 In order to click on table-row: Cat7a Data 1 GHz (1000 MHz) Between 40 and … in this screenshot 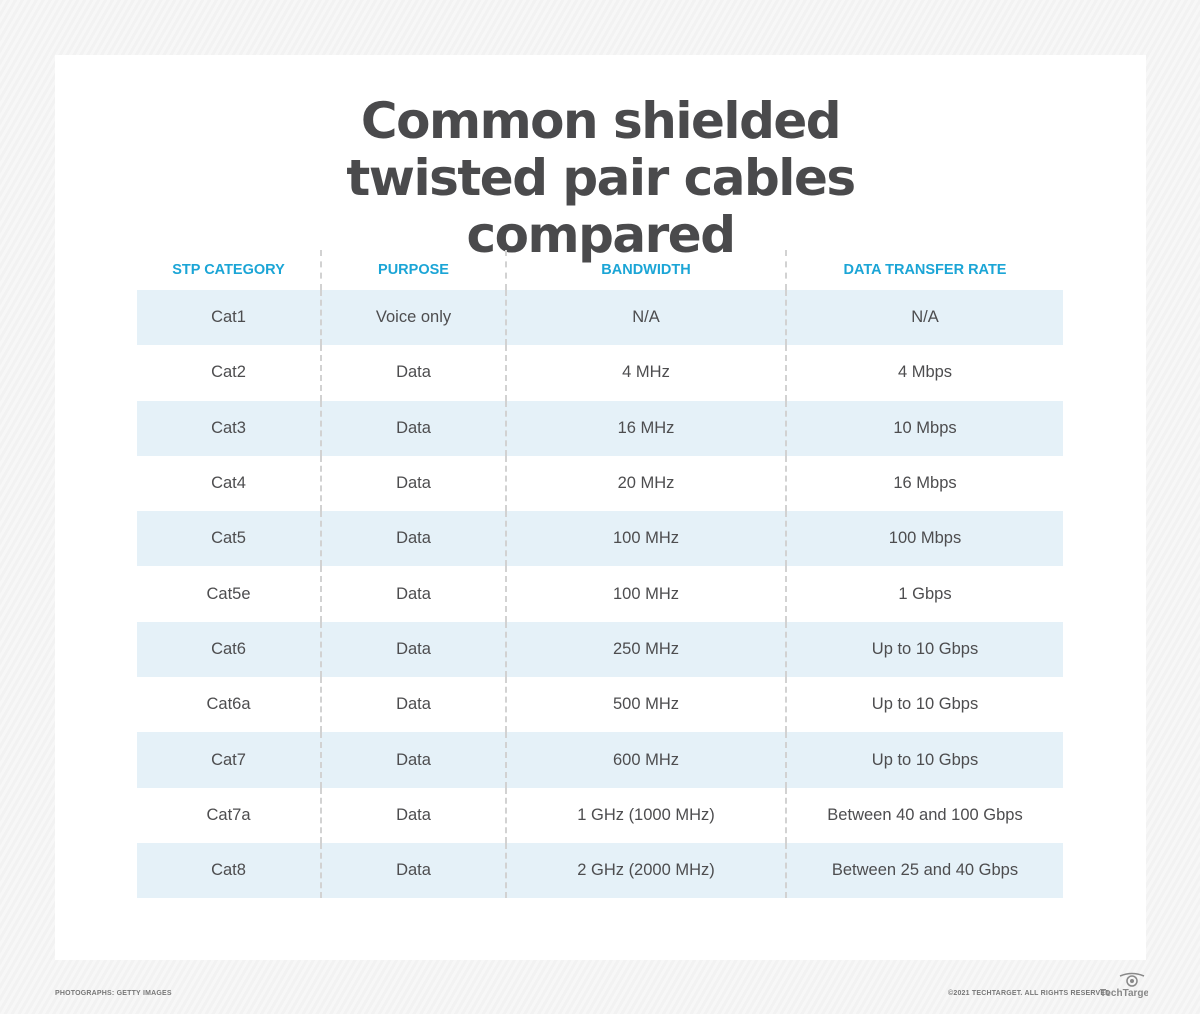, I will do `click(600, 815)`.